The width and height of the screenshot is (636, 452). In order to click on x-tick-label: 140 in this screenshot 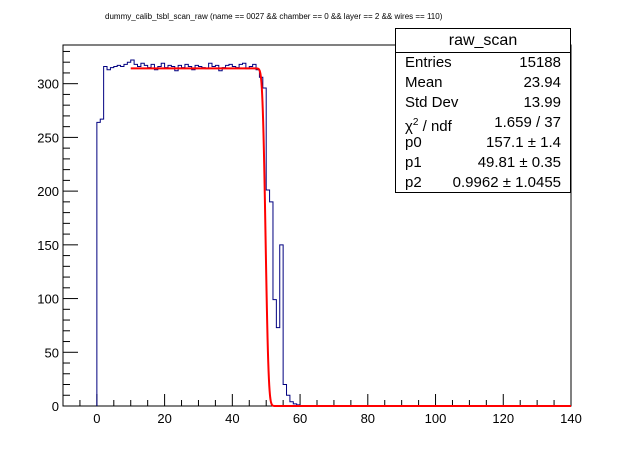, I will do `click(571, 418)`.